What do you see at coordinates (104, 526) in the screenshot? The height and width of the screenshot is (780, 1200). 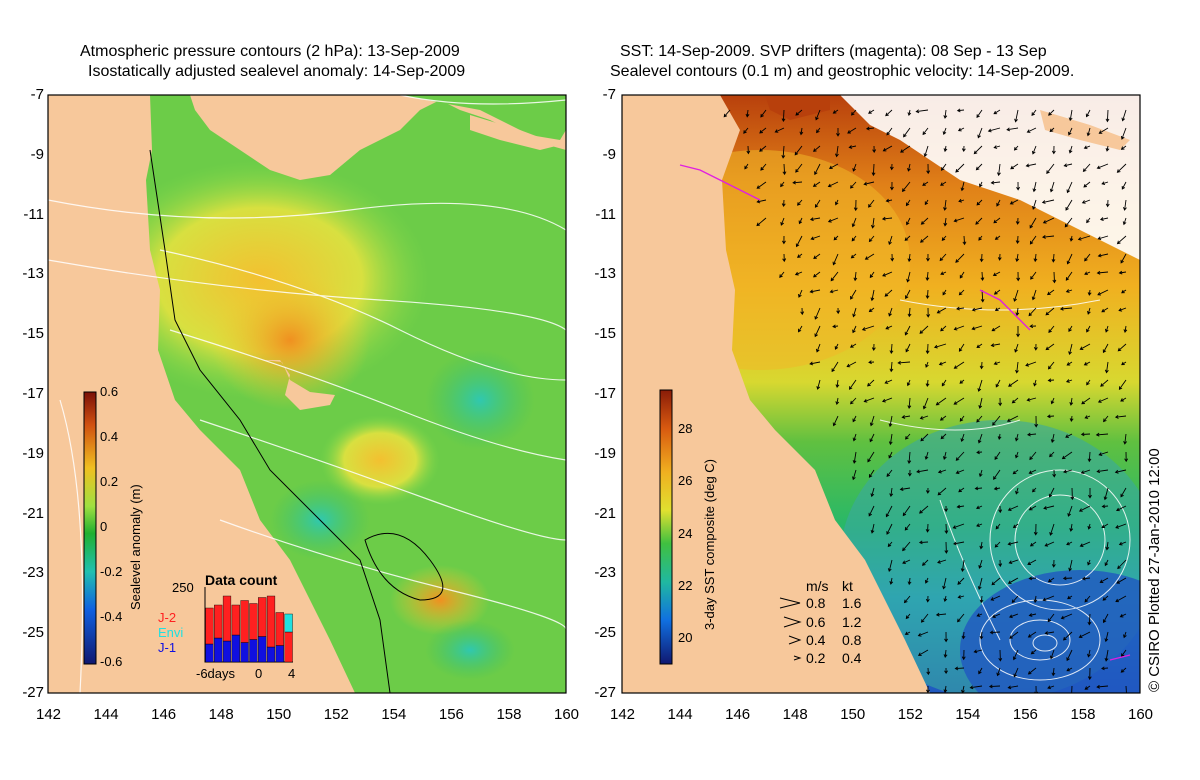 I see `colorbar-tick-label: 0` at bounding box center [104, 526].